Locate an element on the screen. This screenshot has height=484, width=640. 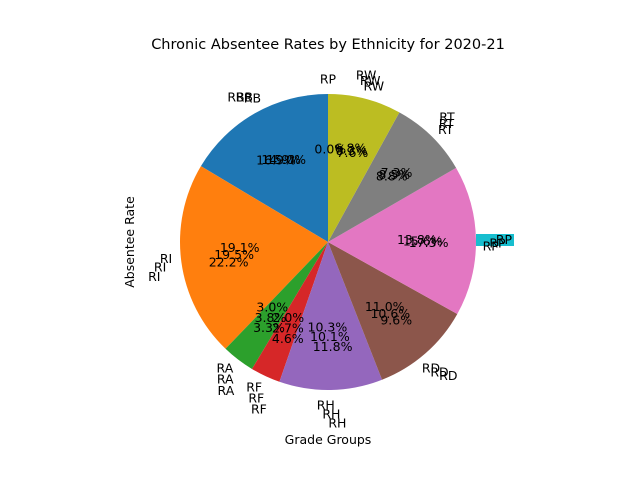
pct-label-rt: 8.5% is located at coordinates (394, 174).